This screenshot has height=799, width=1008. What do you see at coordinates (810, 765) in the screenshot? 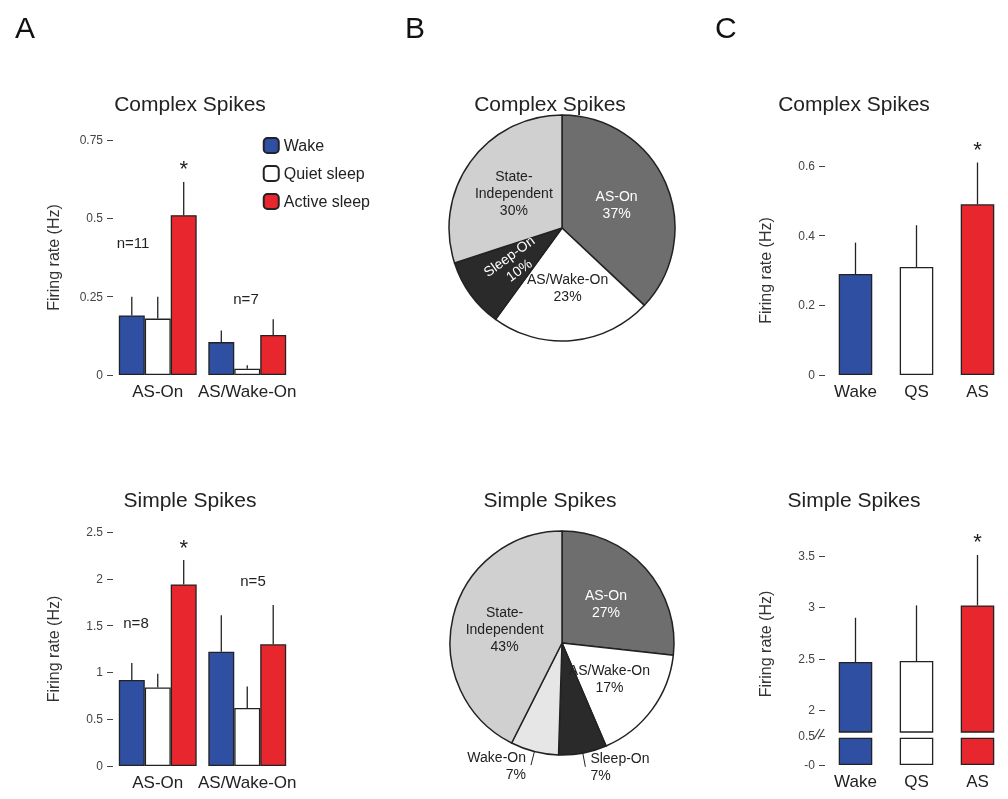
I see `y-tick-label: -0` at bounding box center [810, 765].